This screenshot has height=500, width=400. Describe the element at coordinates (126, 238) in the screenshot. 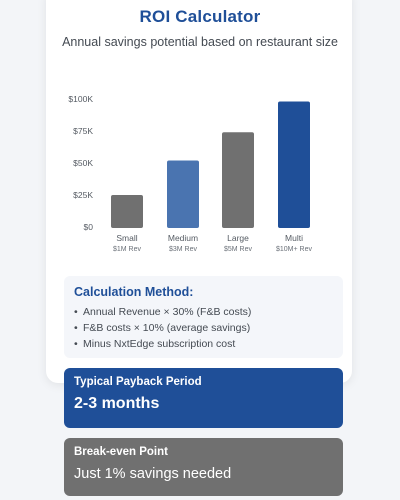

I see `x-tick-label: Small` at that location.